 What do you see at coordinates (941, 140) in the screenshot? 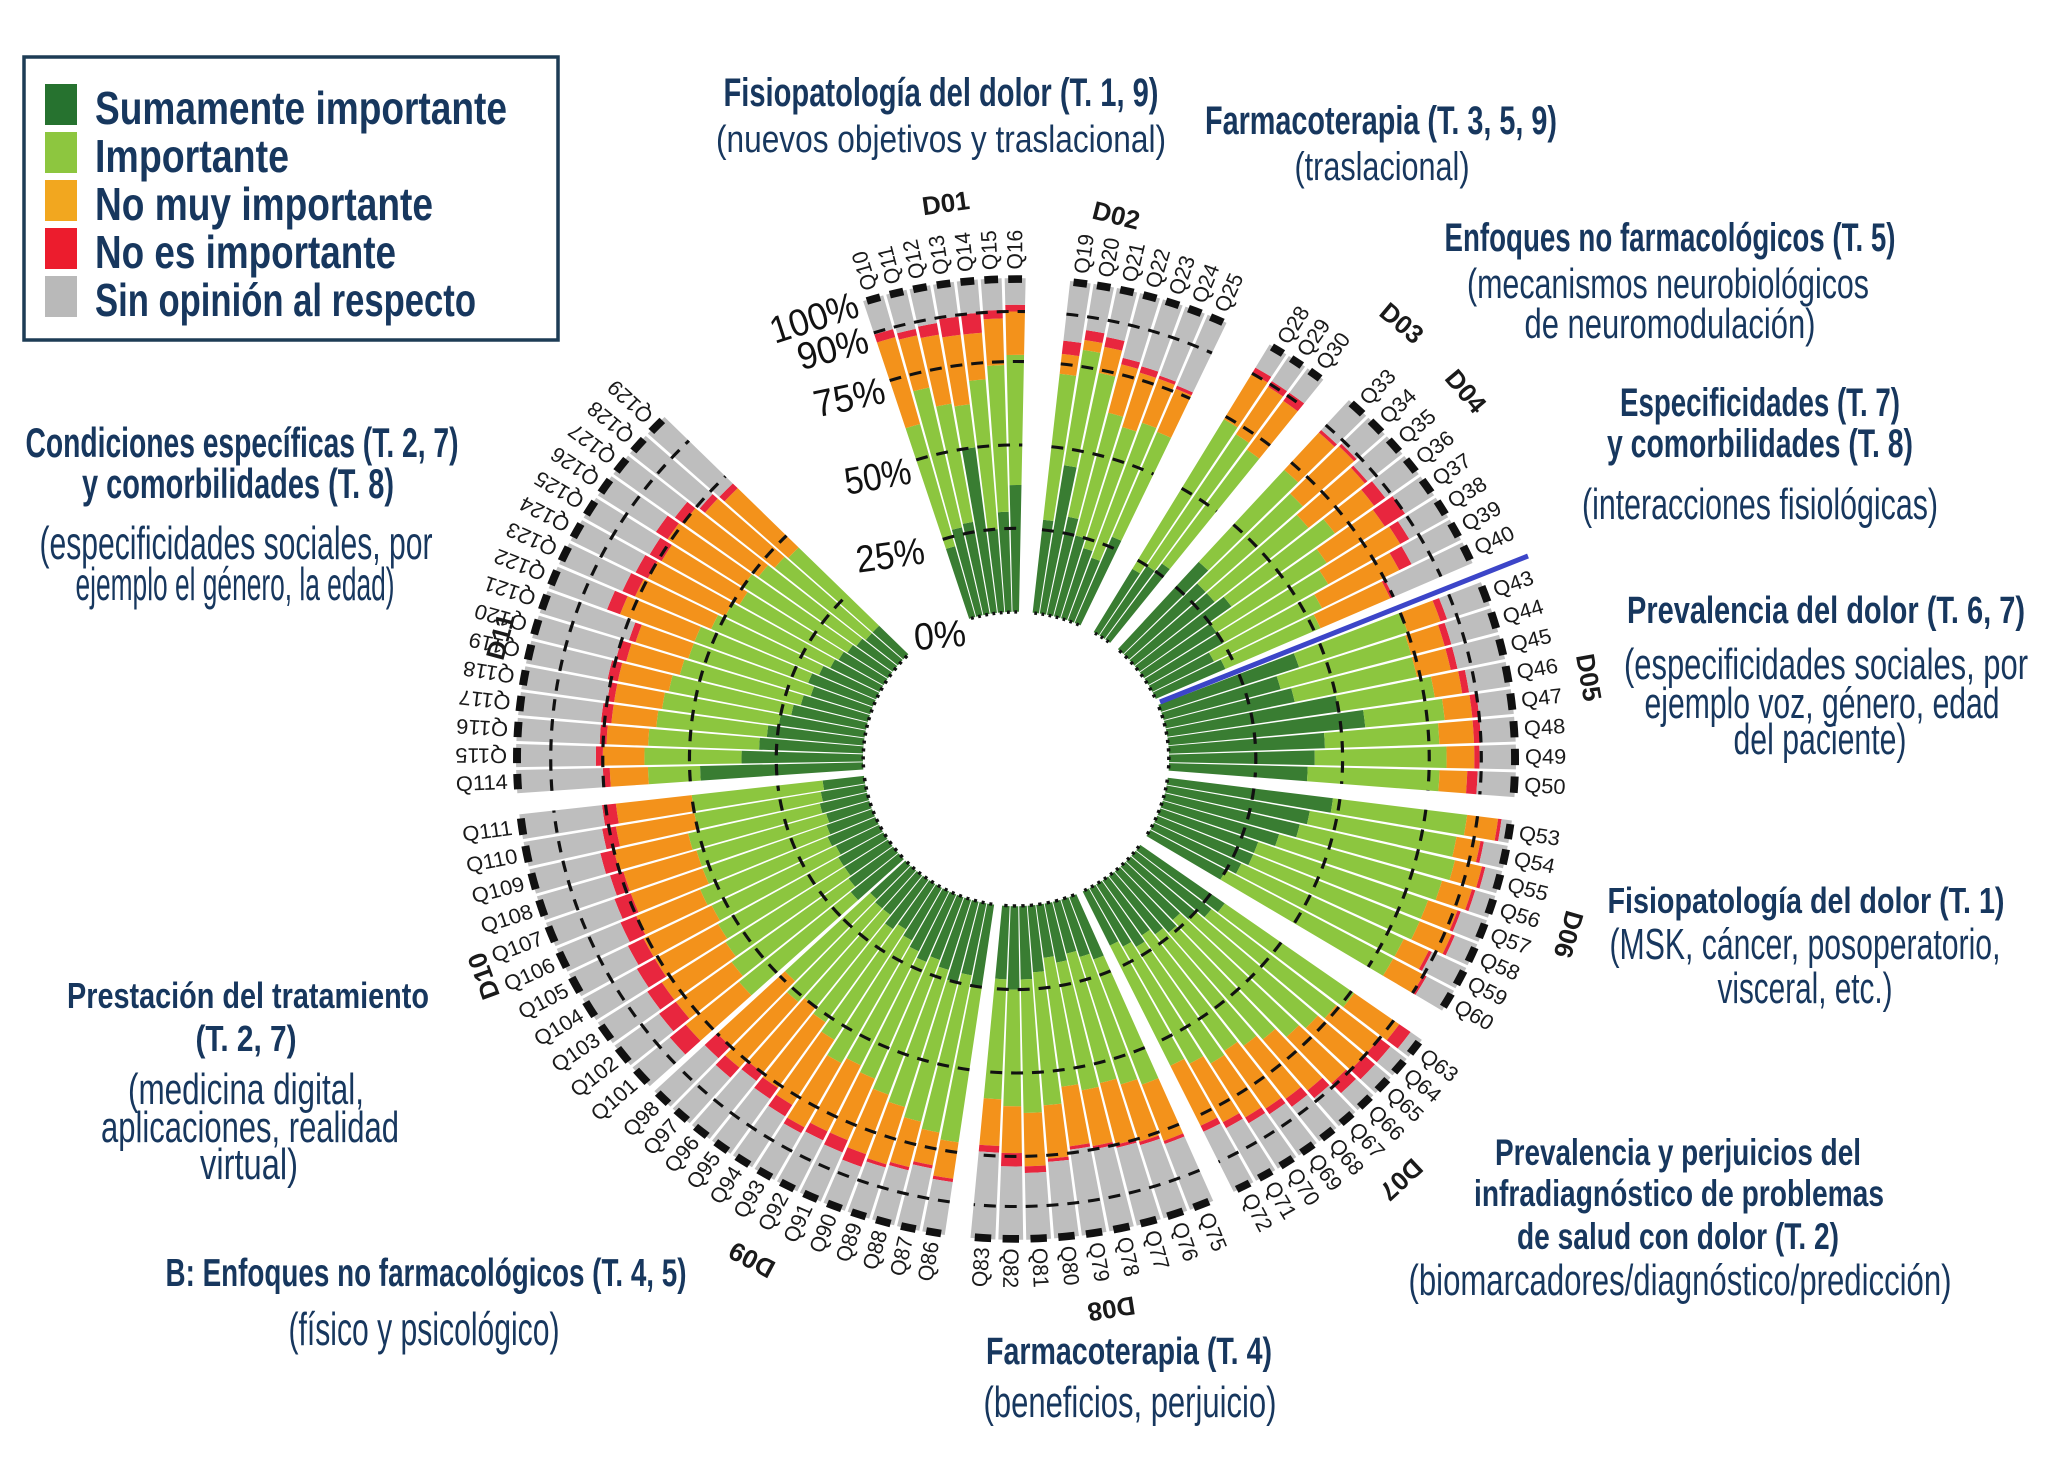
I see `svg-text:(nuevos objetivos y traslacion: (nuevos objetivos y traslacional)` at bounding box center [941, 140].